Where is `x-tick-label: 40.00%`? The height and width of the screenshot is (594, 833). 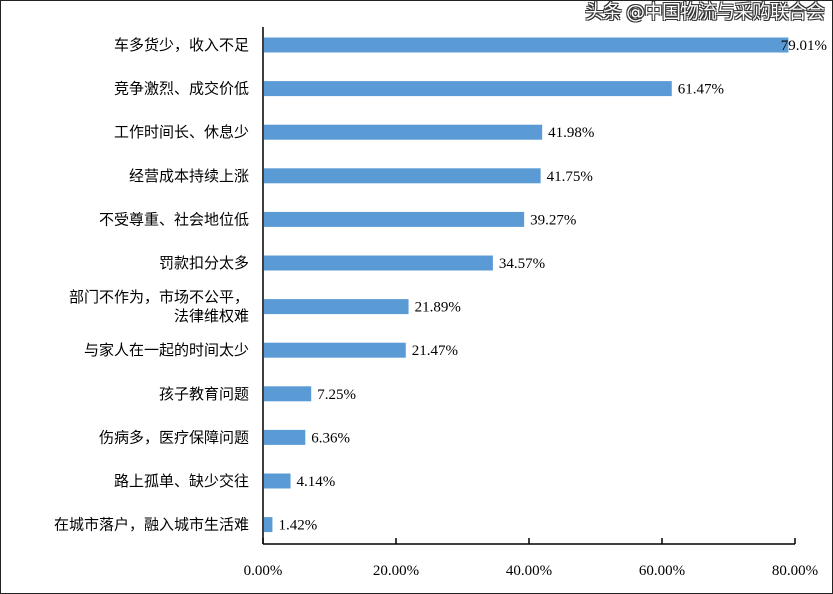
x-tick-label: 40.00% is located at coordinates (529, 571).